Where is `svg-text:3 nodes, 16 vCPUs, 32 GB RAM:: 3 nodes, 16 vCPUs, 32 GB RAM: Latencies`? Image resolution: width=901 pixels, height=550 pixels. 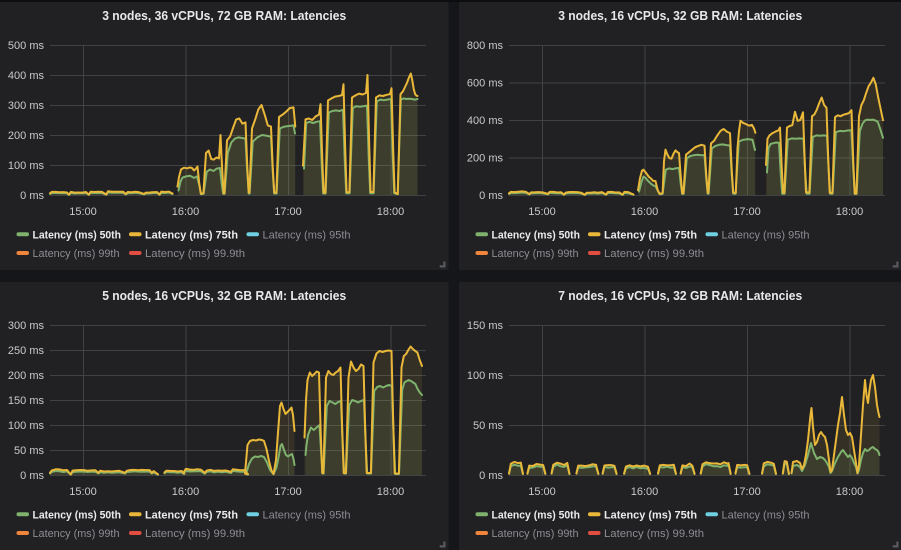
svg-text:3 nodes, 16 vCPUs, 32 GB RAM:: 3 nodes, 16 vCPUs, 32 GB RAM: Latencies is located at coordinates (680, 15).